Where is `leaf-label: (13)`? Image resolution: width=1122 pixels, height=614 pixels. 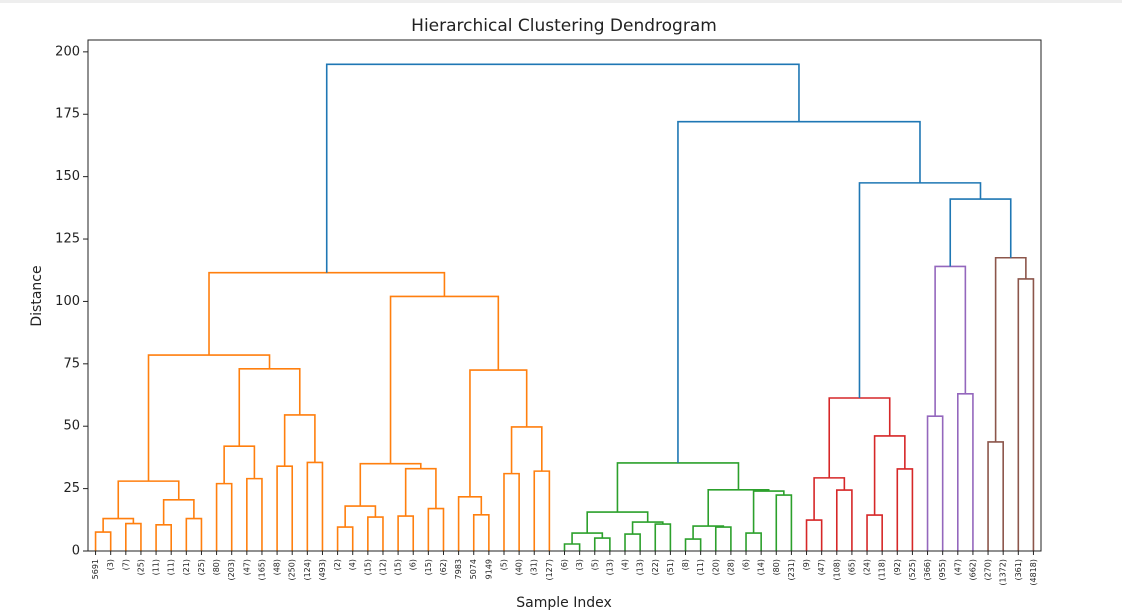 leaf-label: (13) is located at coordinates (640, 567).